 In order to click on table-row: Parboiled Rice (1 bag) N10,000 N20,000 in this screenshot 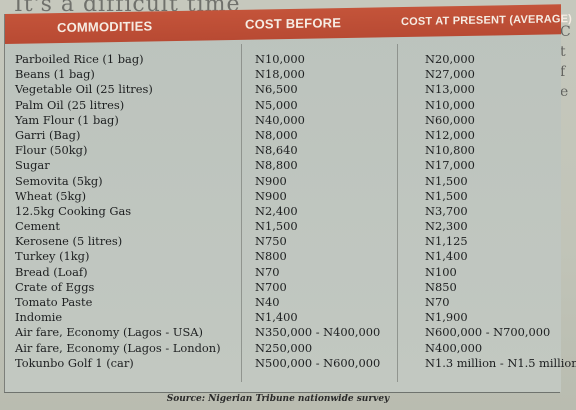, I will do `click(283, 59)`.